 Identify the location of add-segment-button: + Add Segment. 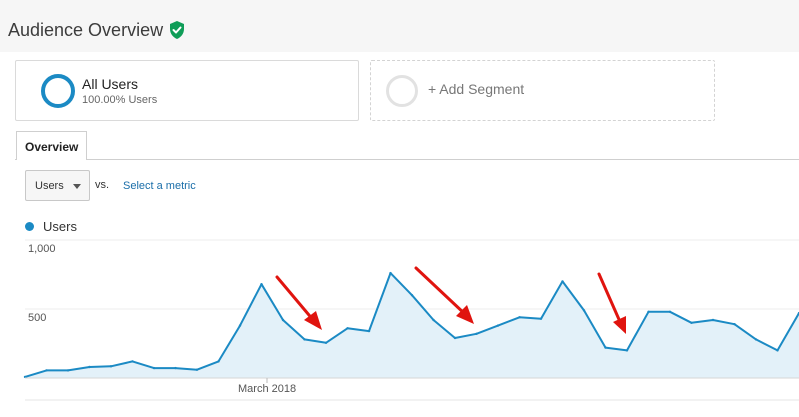
(542, 90).